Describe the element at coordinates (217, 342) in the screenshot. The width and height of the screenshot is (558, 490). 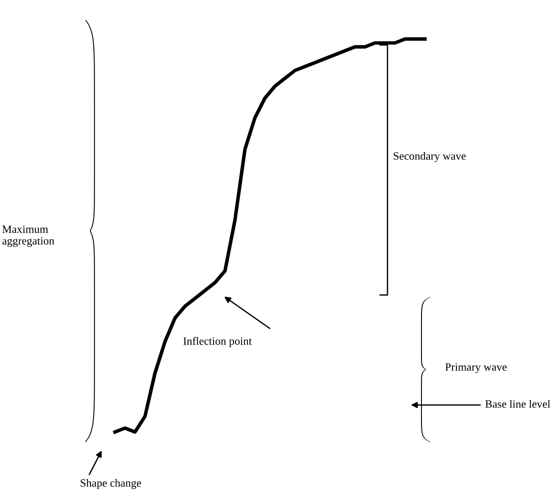
I see `annotation: Inflection point` at that location.